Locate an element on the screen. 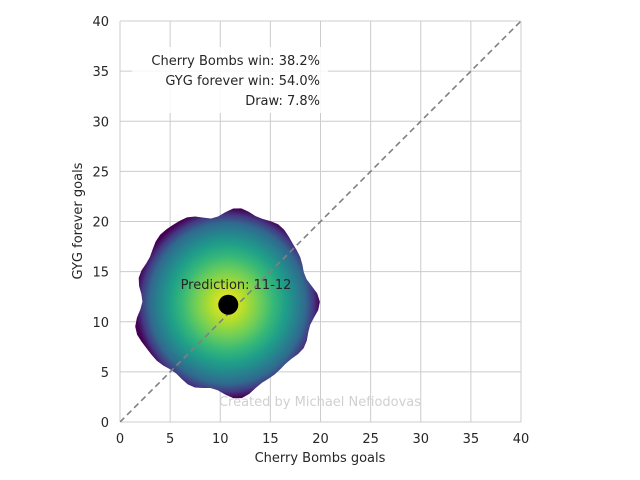  draw-probability: Draw: 7.8% is located at coordinates (282, 101).